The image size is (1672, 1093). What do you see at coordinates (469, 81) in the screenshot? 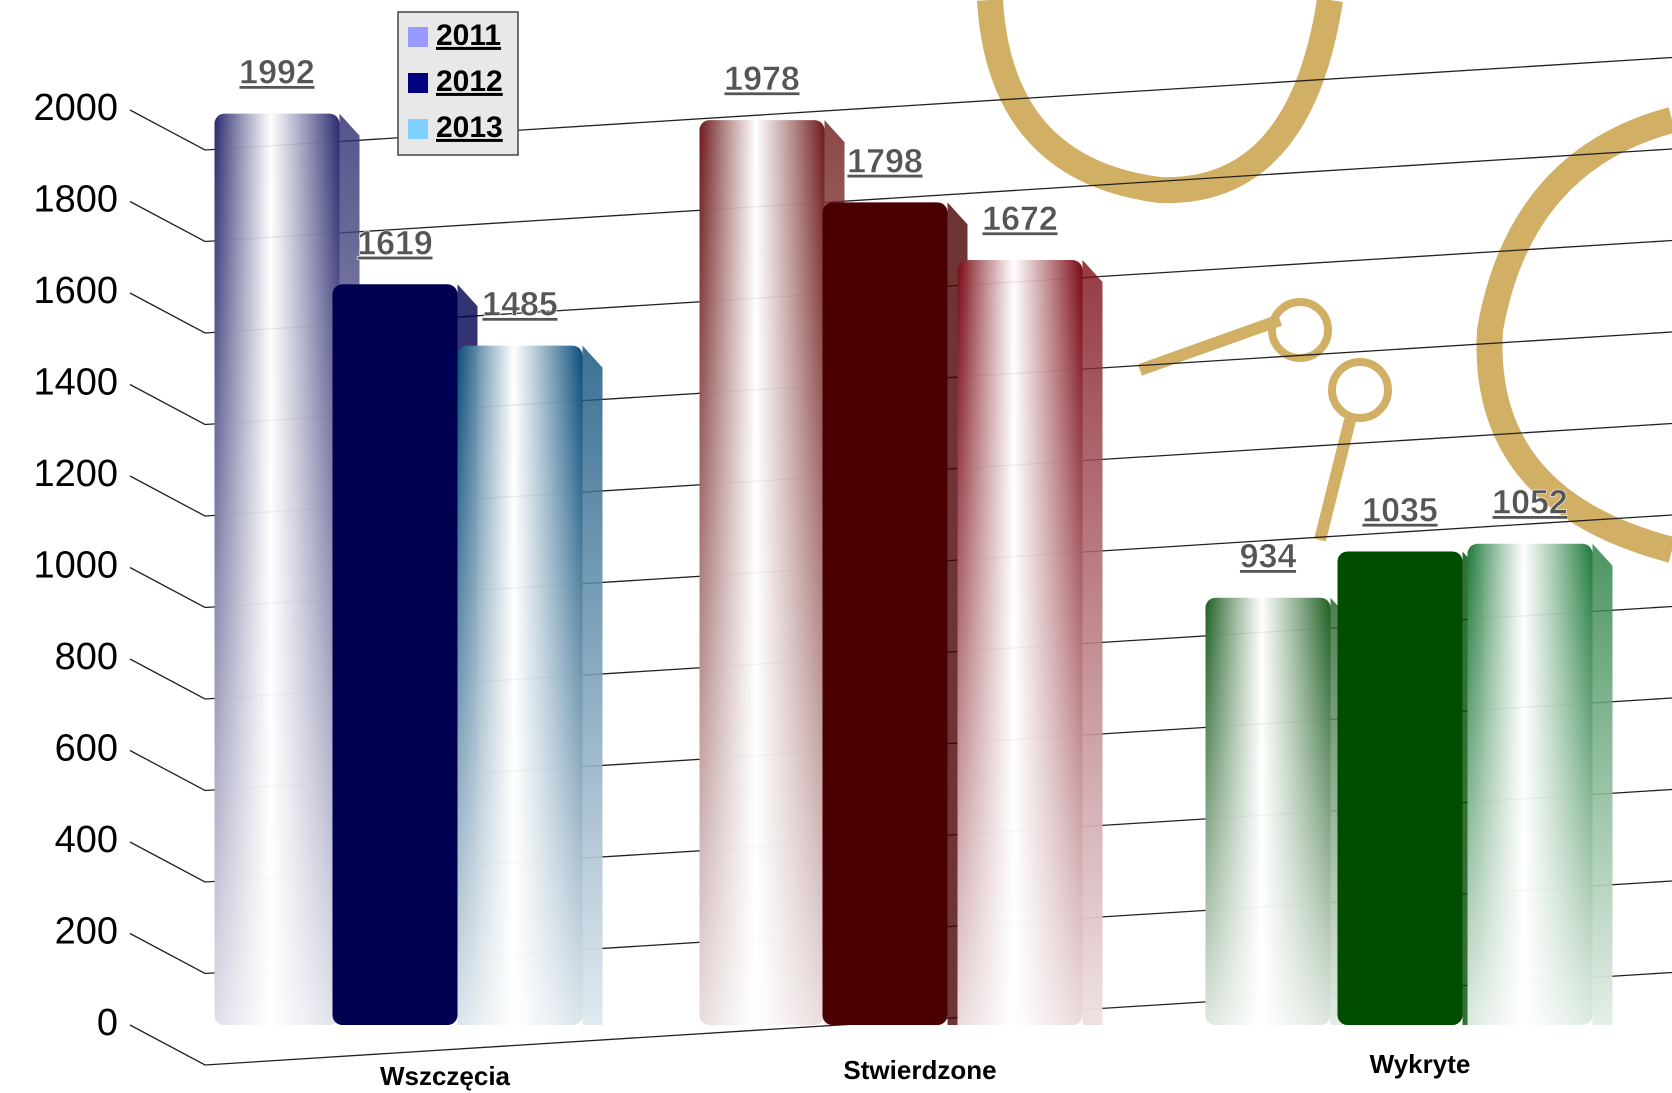
I see `legend-label: 2012` at bounding box center [469, 81].